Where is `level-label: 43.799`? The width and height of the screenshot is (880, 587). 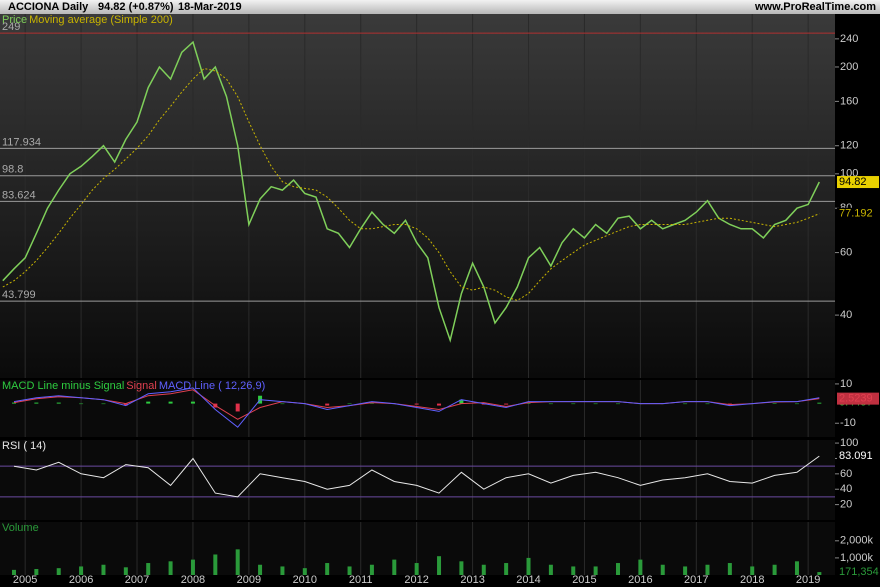 level-label: 43.799 is located at coordinates (19, 295).